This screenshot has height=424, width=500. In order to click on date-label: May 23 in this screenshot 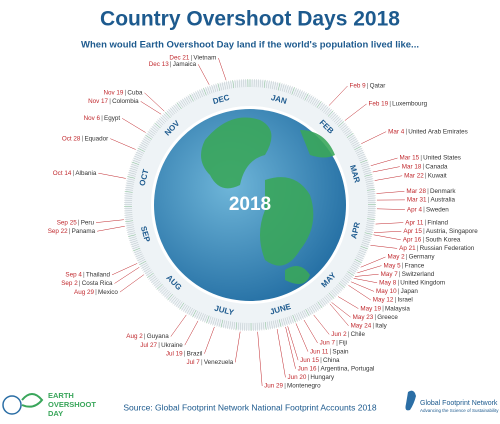, I will do `click(363, 317)`.